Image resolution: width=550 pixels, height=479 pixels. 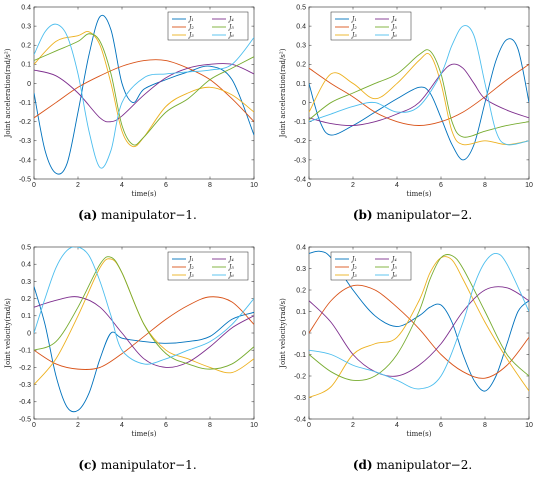 What do you see at coordinates (301, 84) in the screenshot?
I see `ytick-label-b-5: 0.1` at bounding box center [301, 84].